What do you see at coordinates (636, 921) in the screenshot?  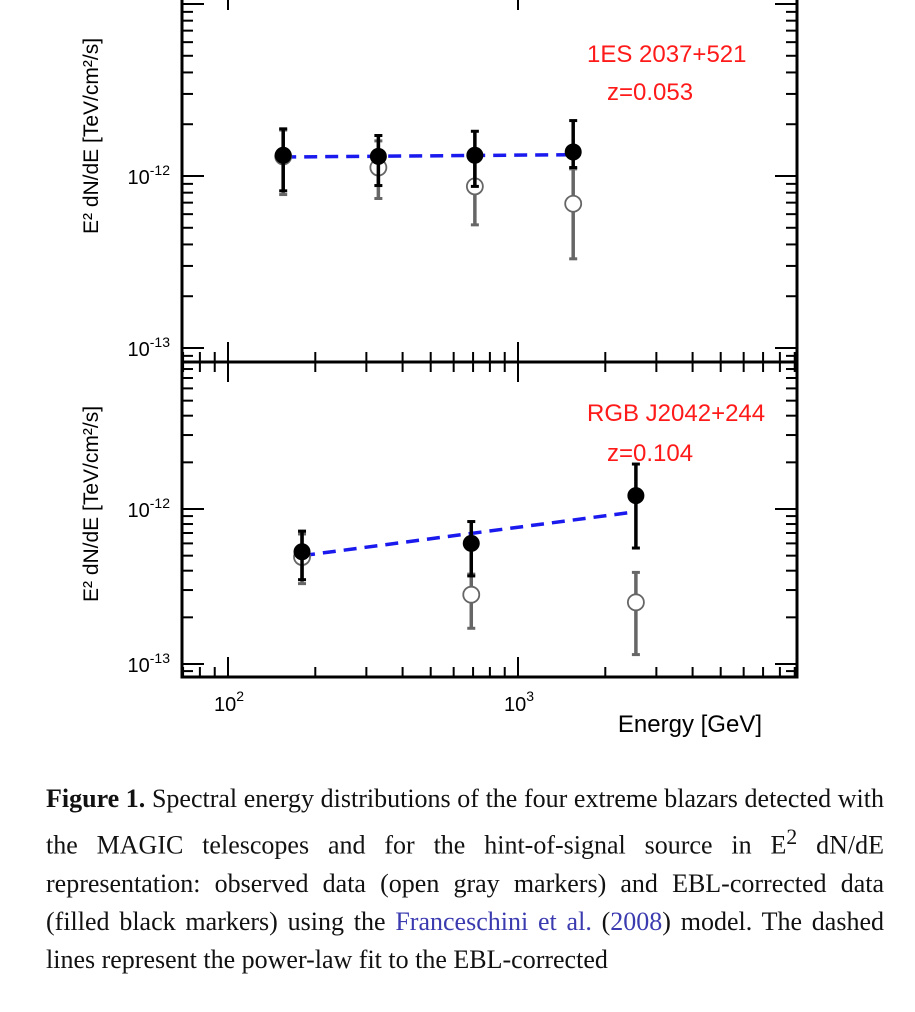 I see `citation-year-link: 2008` at bounding box center [636, 921].